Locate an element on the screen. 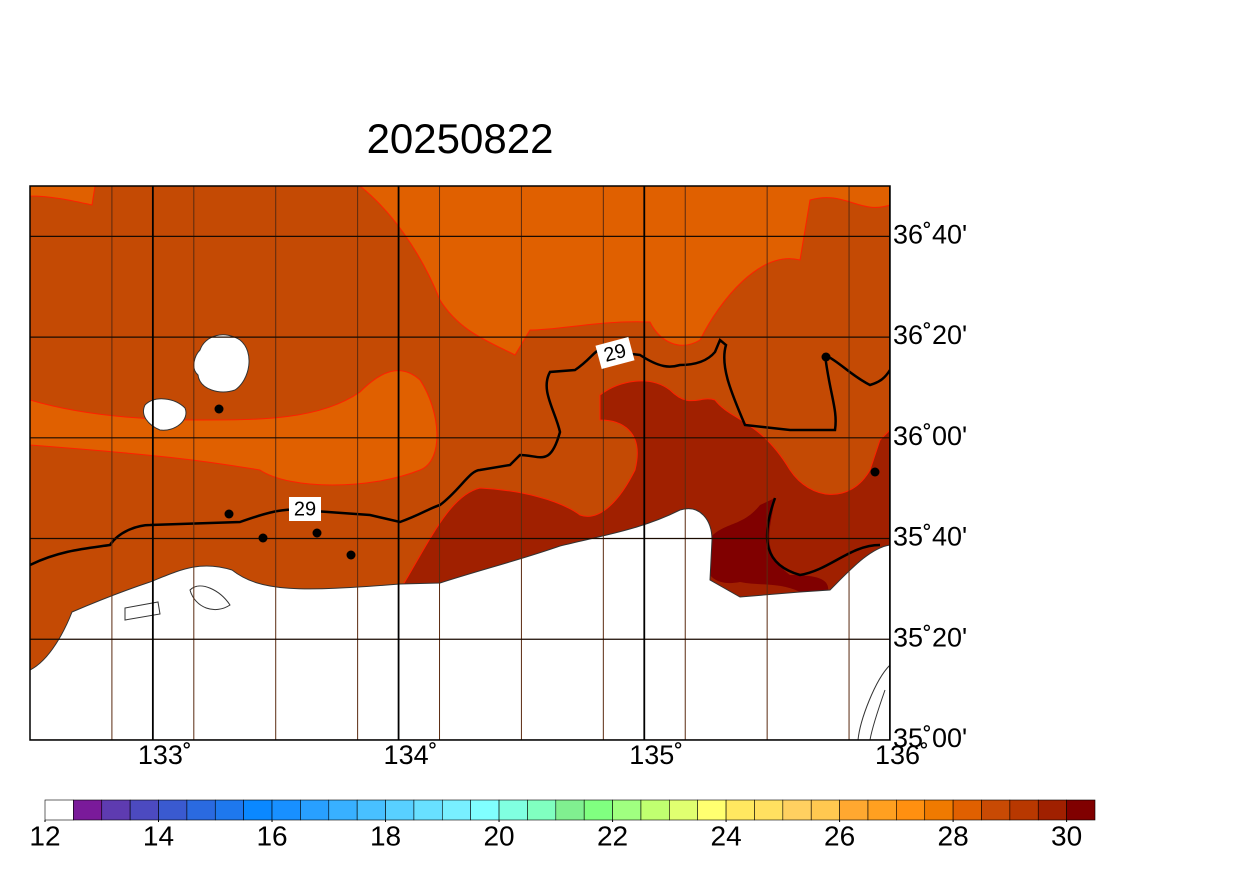  colorbar-tick-label: 22 is located at coordinates (612, 835).